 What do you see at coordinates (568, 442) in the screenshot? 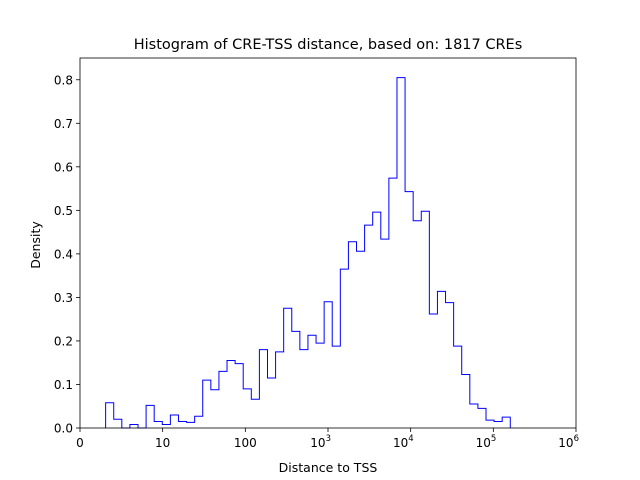
I see `x-tick-label: 10⁶` at bounding box center [568, 442].